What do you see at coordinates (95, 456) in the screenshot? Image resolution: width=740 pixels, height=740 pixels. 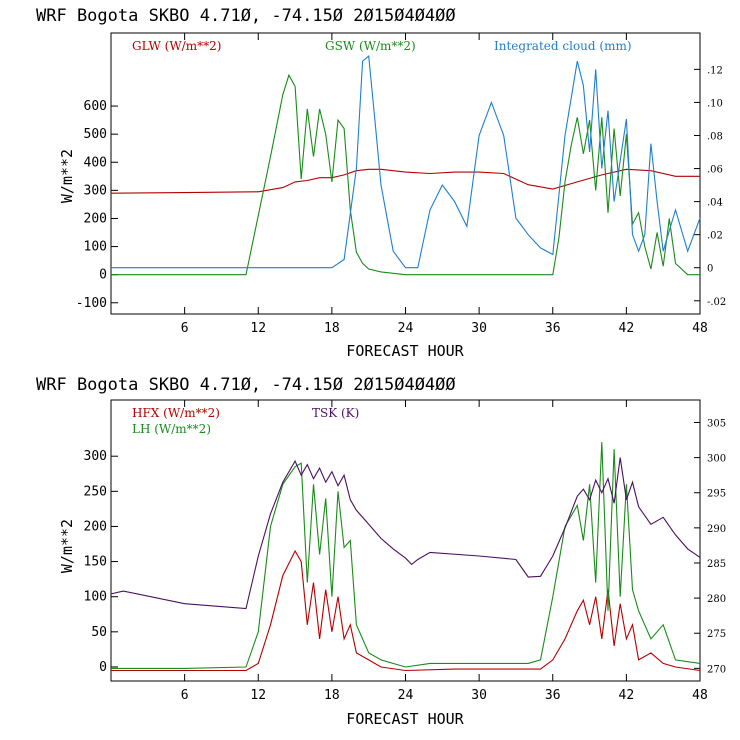 I see `bottom-y-tick-label: 300` at bounding box center [95, 456].